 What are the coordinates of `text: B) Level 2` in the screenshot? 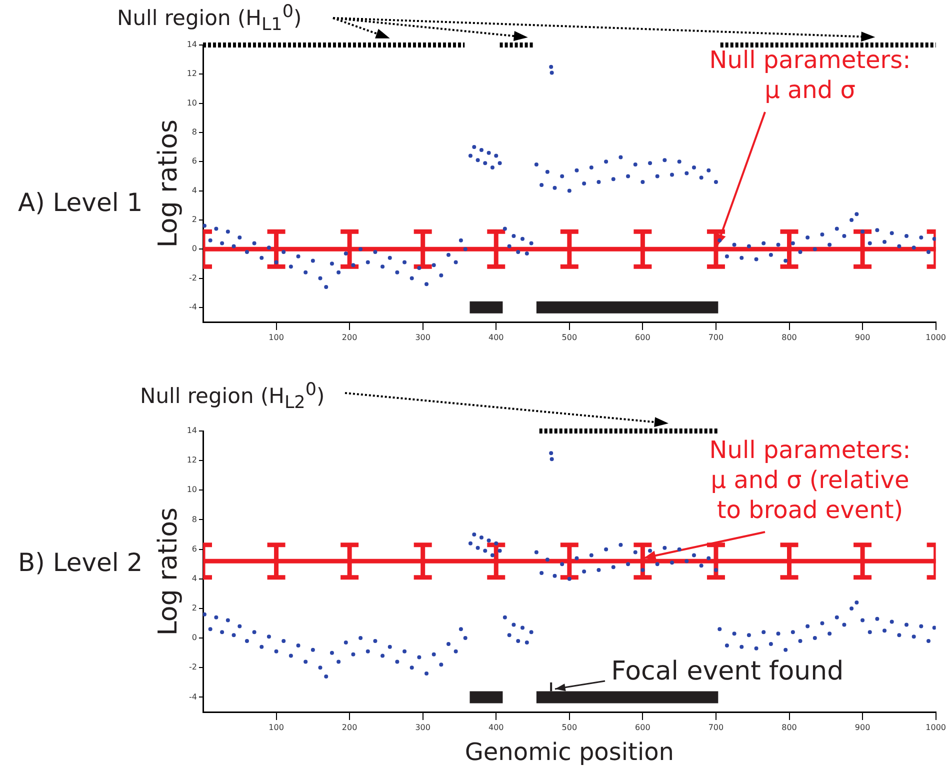 It's located at (80, 562).